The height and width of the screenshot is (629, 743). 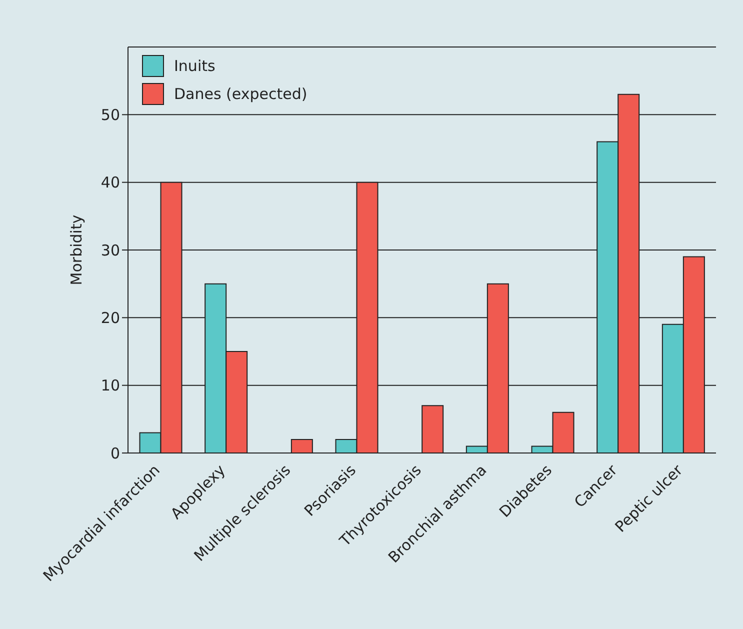 I want to click on y-tick-label: 10, so click(x=110, y=385).